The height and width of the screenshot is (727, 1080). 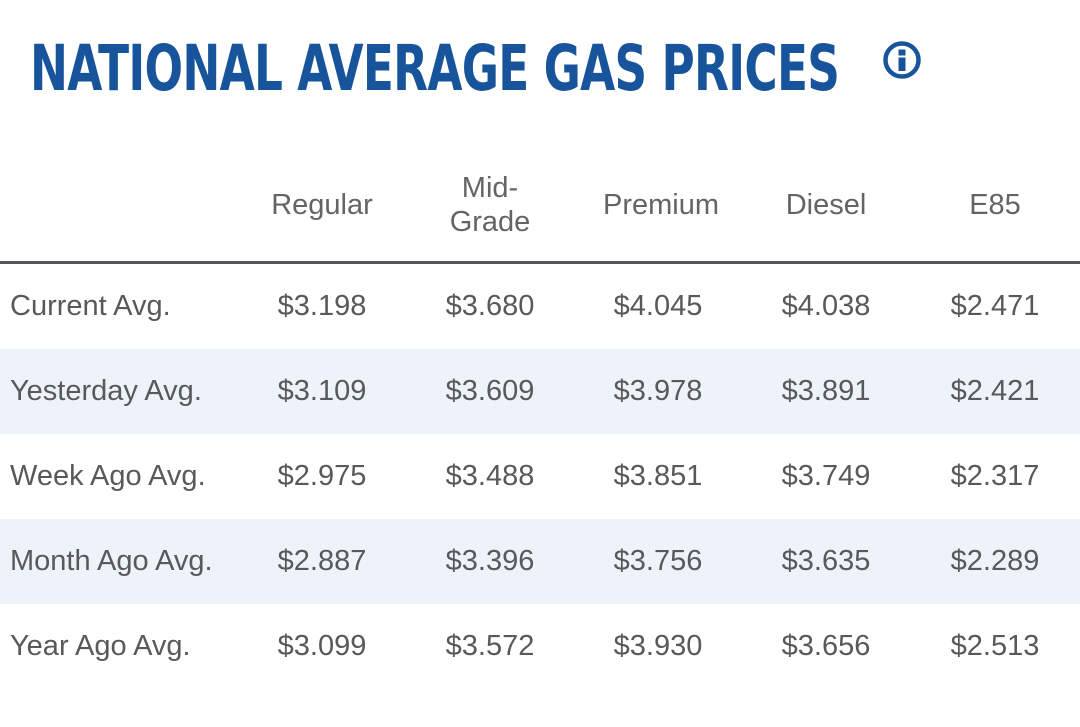 I want to click on price-cell: $3.680, so click(x=490, y=306).